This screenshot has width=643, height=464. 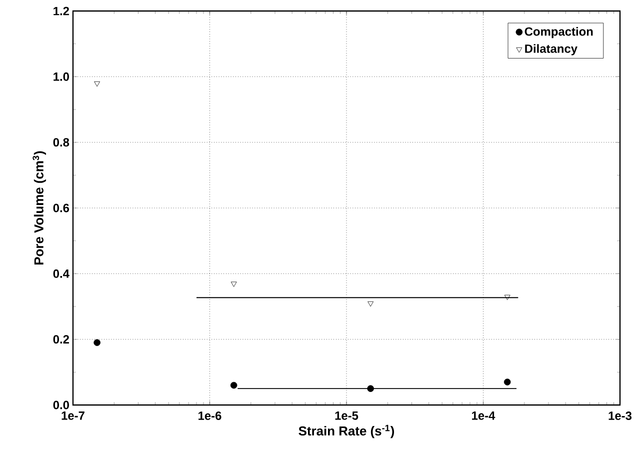 I want to click on x-tick-label: 1e-7, so click(x=73, y=416).